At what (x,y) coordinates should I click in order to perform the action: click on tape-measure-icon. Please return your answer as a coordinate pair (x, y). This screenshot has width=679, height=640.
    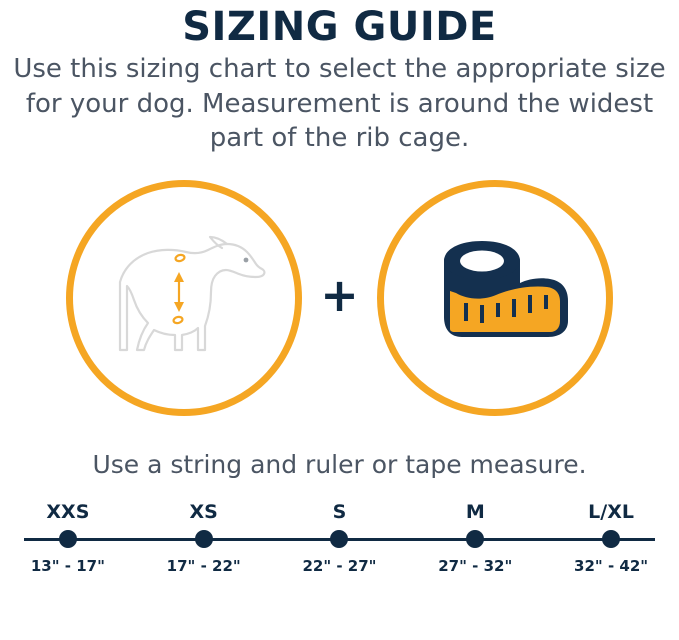
    Looking at the image, I should click on (495, 297).